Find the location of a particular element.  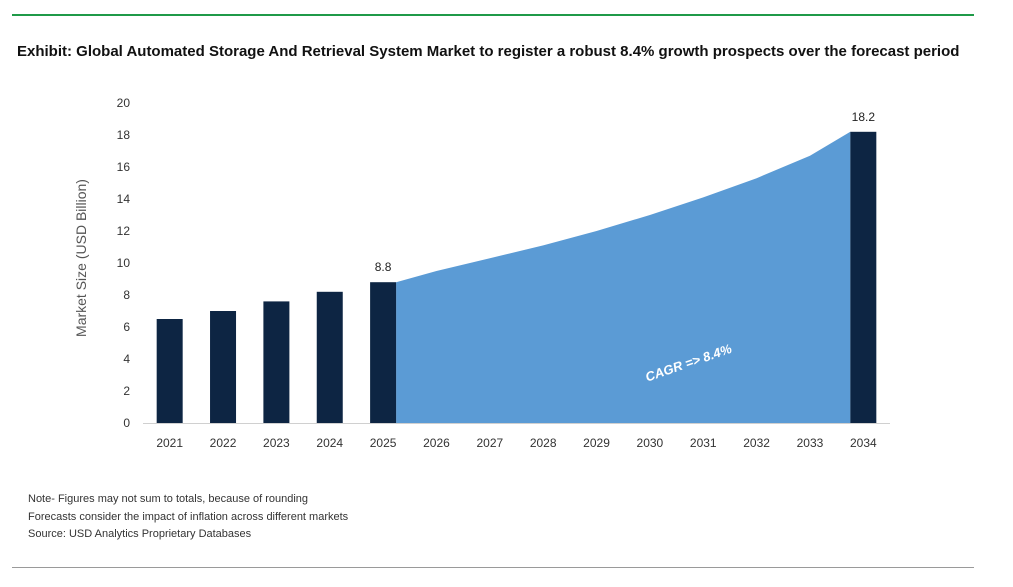

bar-2034 is located at coordinates (863, 277).